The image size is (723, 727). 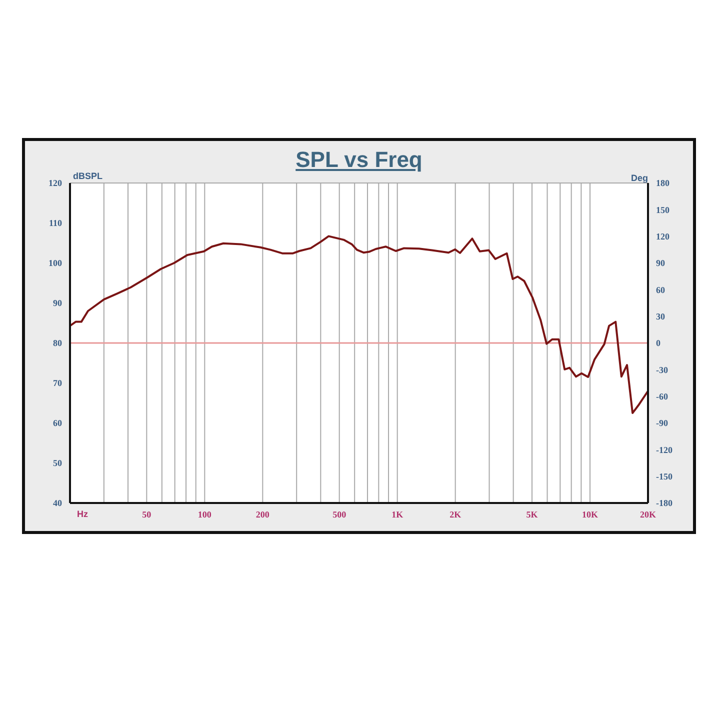 I want to click on y-axis-title: dBSPL, so click(x=88, y=176).